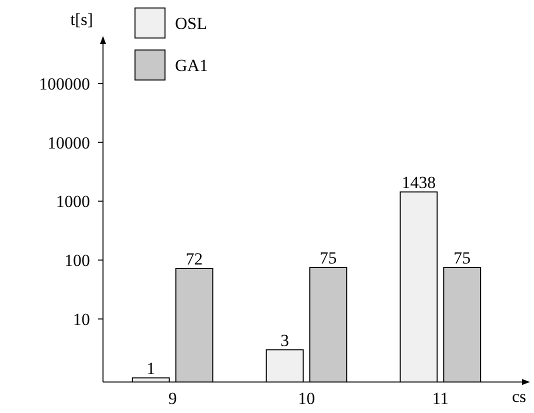  What do you see at coordinates (285, 340) in the screenshot?
I see `data-label: 3` at bounding box center [285, 340].